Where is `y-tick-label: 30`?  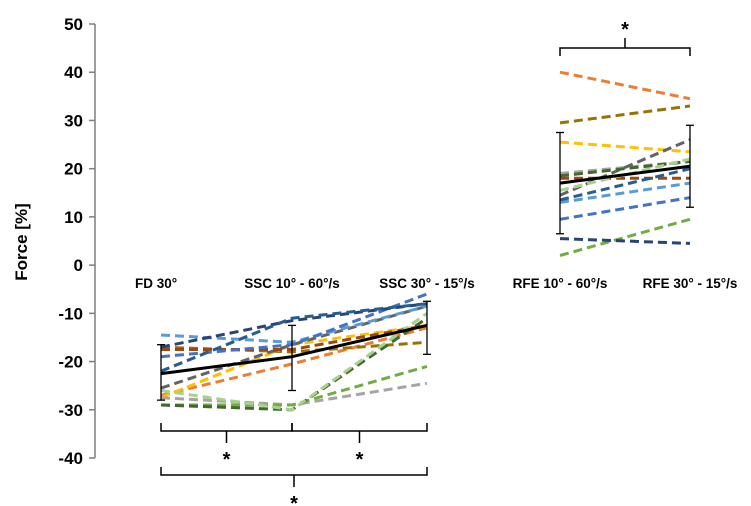 y-tick-label: 30 is located at coordinates (73, 120).